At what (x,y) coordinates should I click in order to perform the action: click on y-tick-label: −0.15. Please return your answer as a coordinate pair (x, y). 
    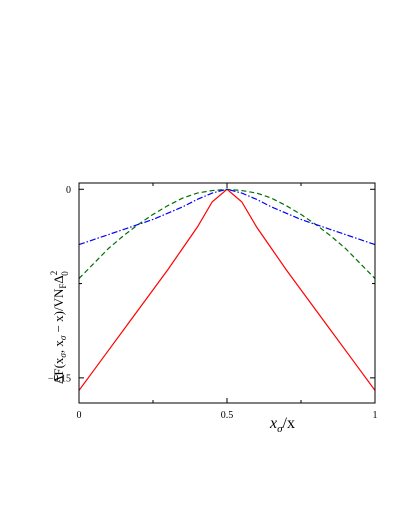
    Looking at the image, I should click on (59, 378).